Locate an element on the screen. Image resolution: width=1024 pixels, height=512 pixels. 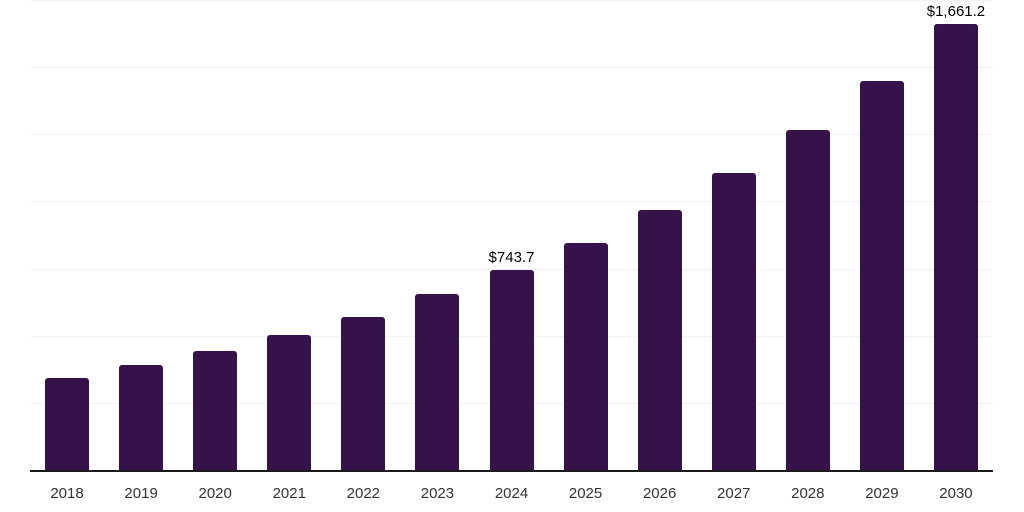
x-axis-line is located at coordinates (511, 471).